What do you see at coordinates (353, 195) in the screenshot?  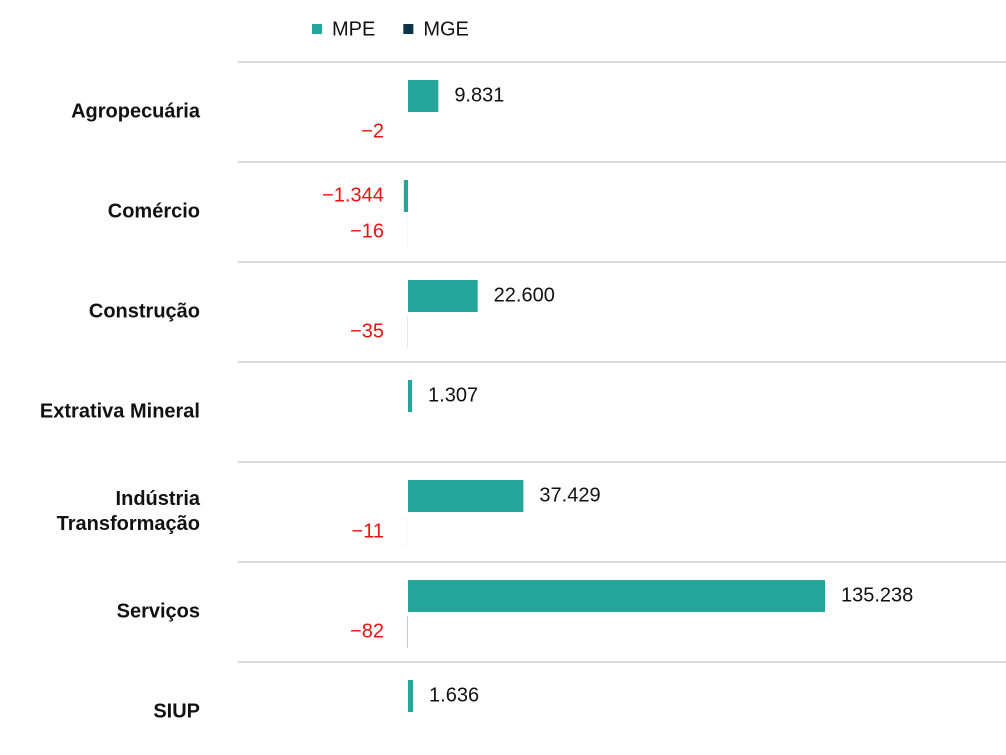 I see `value-label: −1.344` at bounding box center [353, 195].